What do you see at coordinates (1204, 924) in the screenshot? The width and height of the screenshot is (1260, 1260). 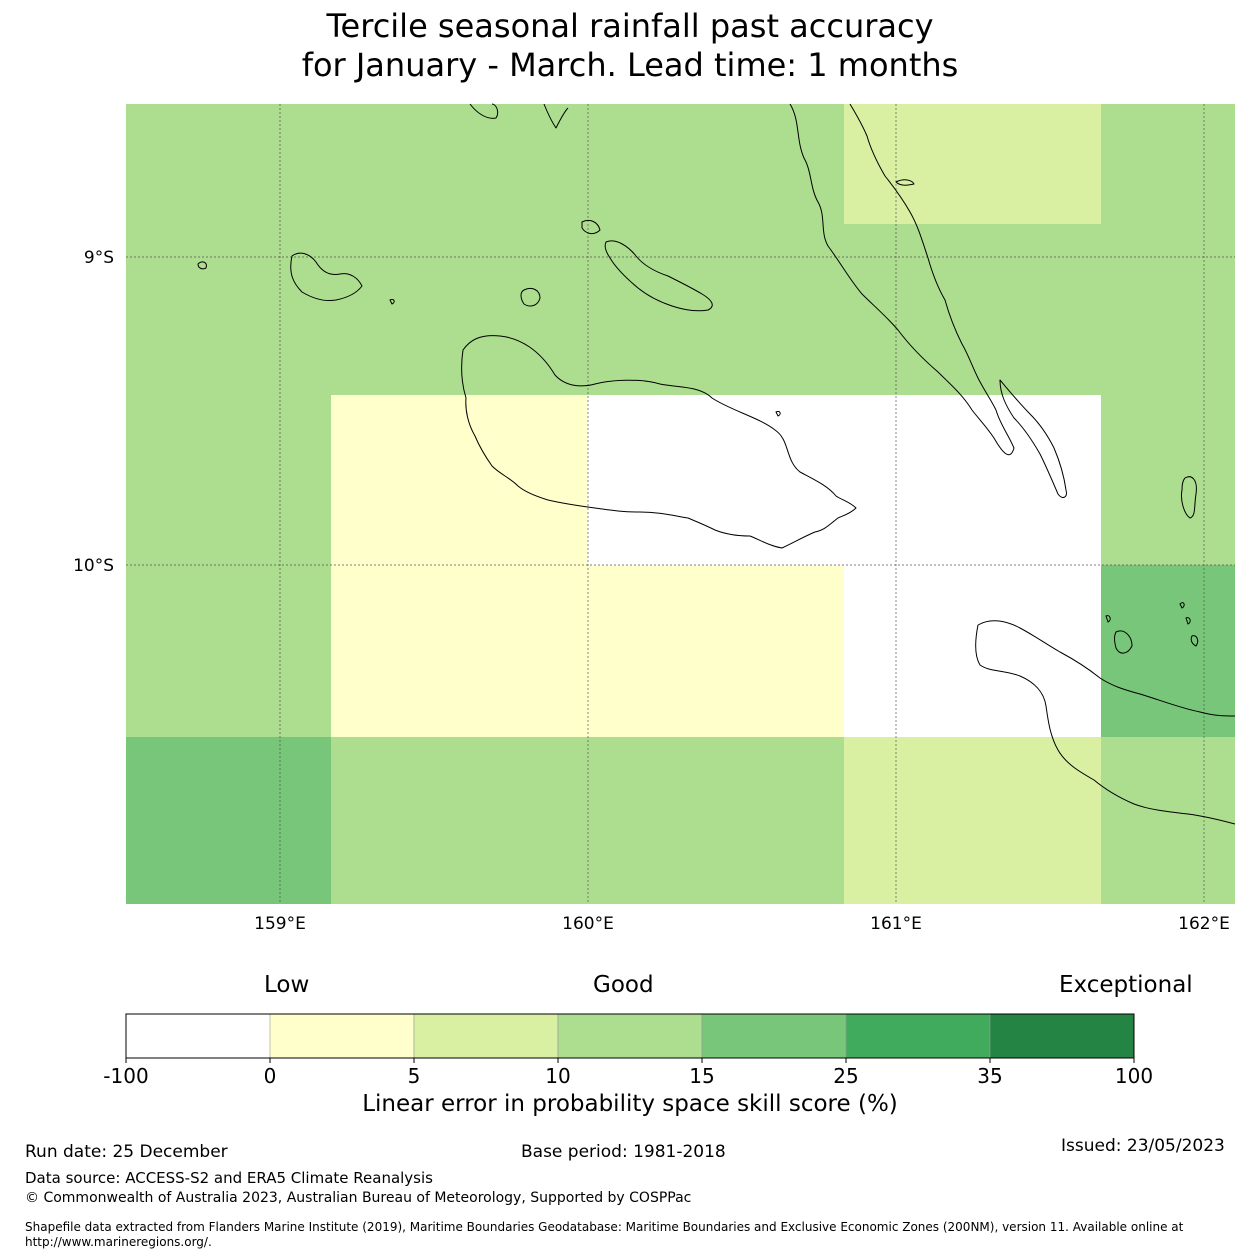 I see `lon-label-162e: 162°E` at bounding box center [1204, 924].